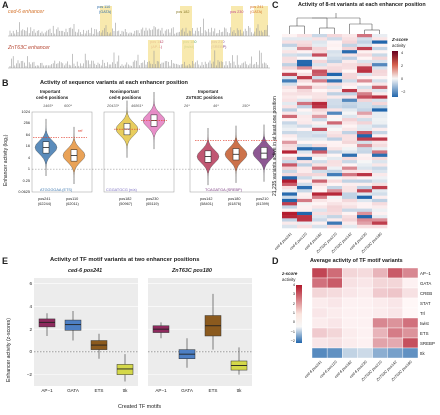  What do you see at coordinates (125, 390) in the screenshot?
I see `panel-e-xtick: ttk` at bounding box center [125, 390].